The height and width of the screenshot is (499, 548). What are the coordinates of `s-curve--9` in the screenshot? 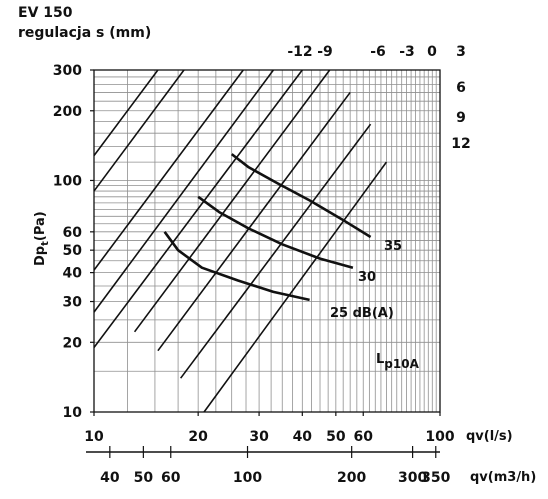 It's located at (139, 130).